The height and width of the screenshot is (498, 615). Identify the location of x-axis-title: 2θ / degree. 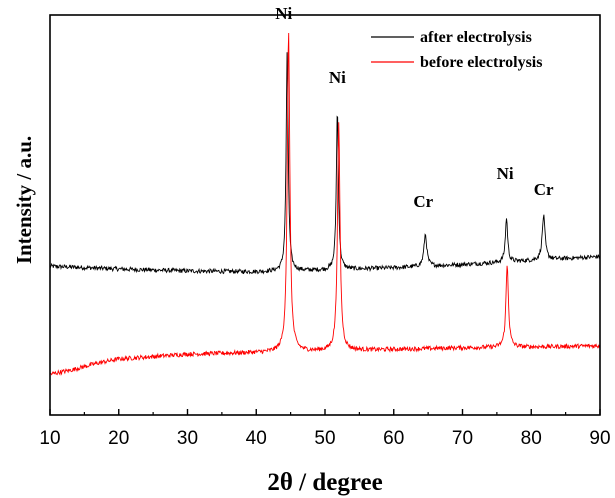
(324, 482).